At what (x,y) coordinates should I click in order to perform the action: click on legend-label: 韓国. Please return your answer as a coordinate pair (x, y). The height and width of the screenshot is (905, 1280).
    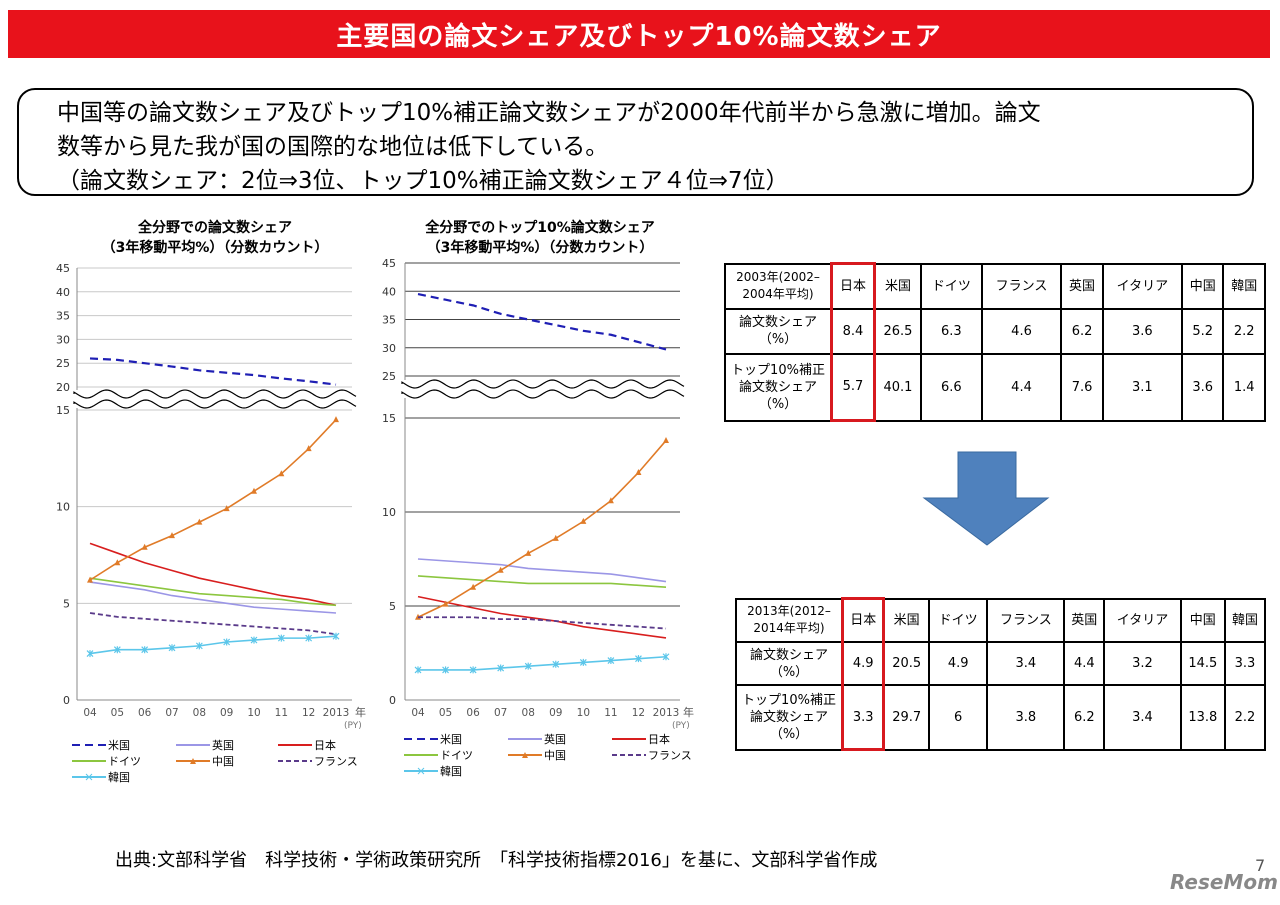
    Looking at the image, I should click on (451, 771).